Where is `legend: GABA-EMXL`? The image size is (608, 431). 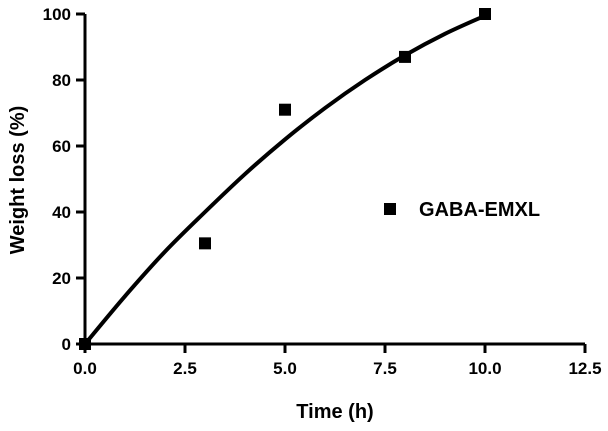 legend: GABA-EMXL is located at coordinates (462, 210).